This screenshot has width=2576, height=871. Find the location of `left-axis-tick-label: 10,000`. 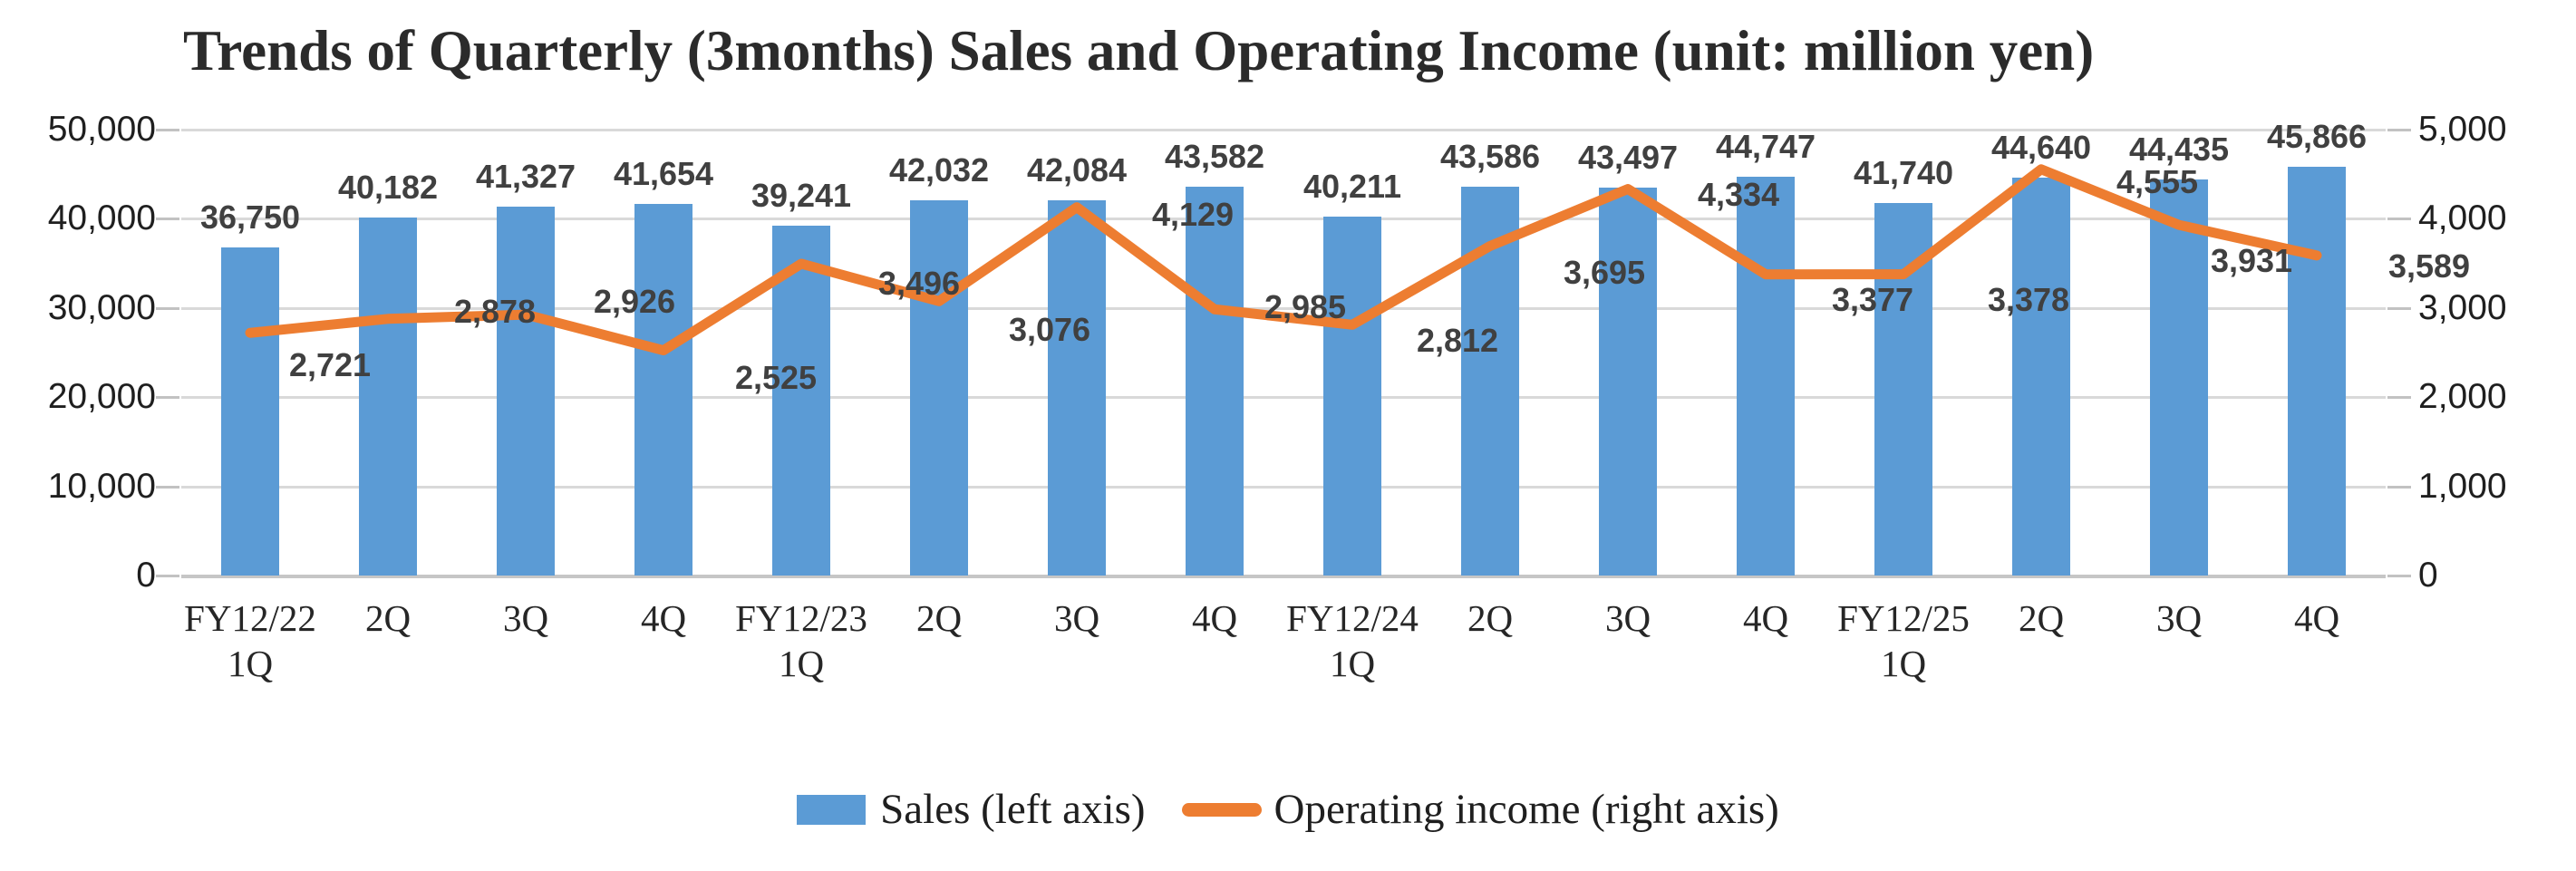

left-axis-tick-label: 10,000 is located at coordinates (101, 486).